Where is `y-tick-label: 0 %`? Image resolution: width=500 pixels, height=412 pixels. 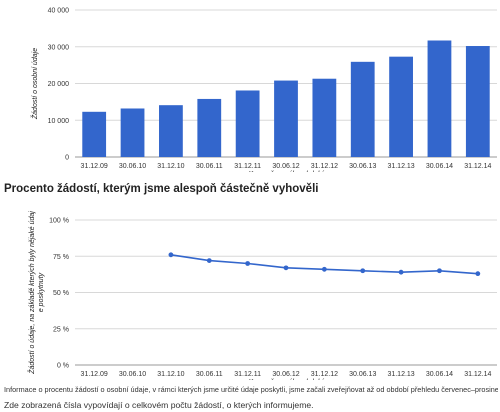 y-tick-label: 0 % is located at coordinates (63, 366).